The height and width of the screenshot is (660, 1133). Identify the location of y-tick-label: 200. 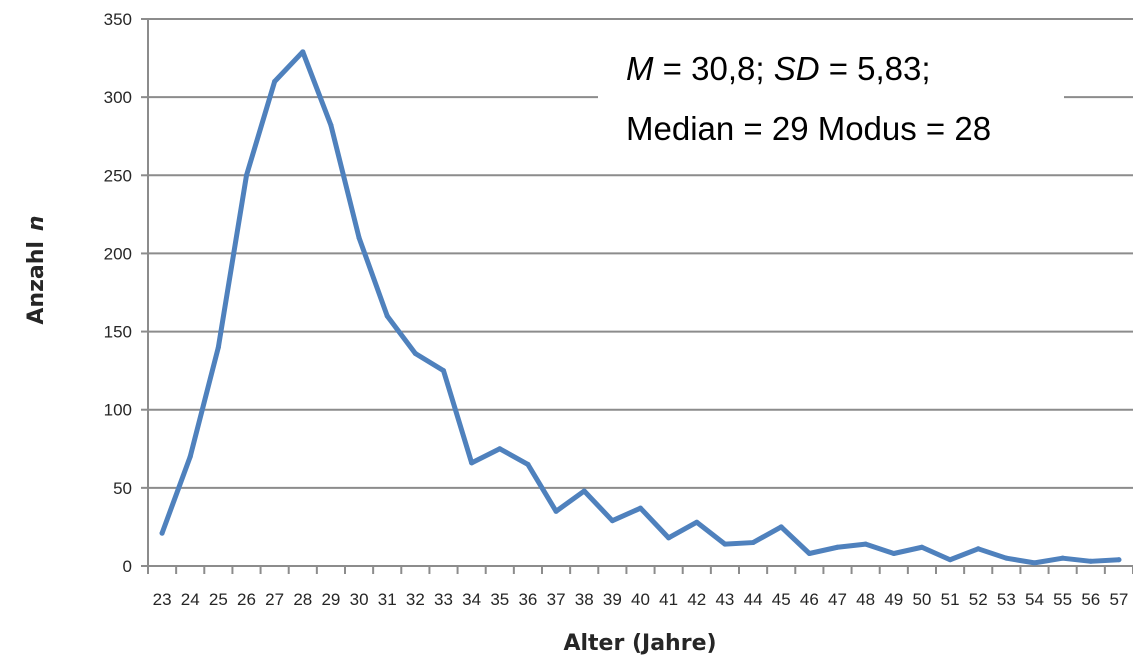
(118, 253).